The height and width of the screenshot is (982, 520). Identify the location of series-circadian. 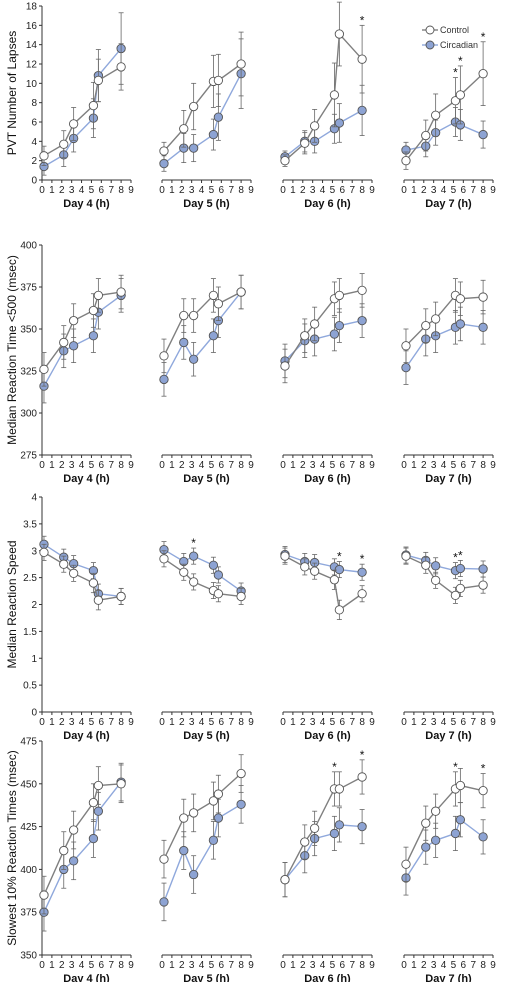
(202, 335).